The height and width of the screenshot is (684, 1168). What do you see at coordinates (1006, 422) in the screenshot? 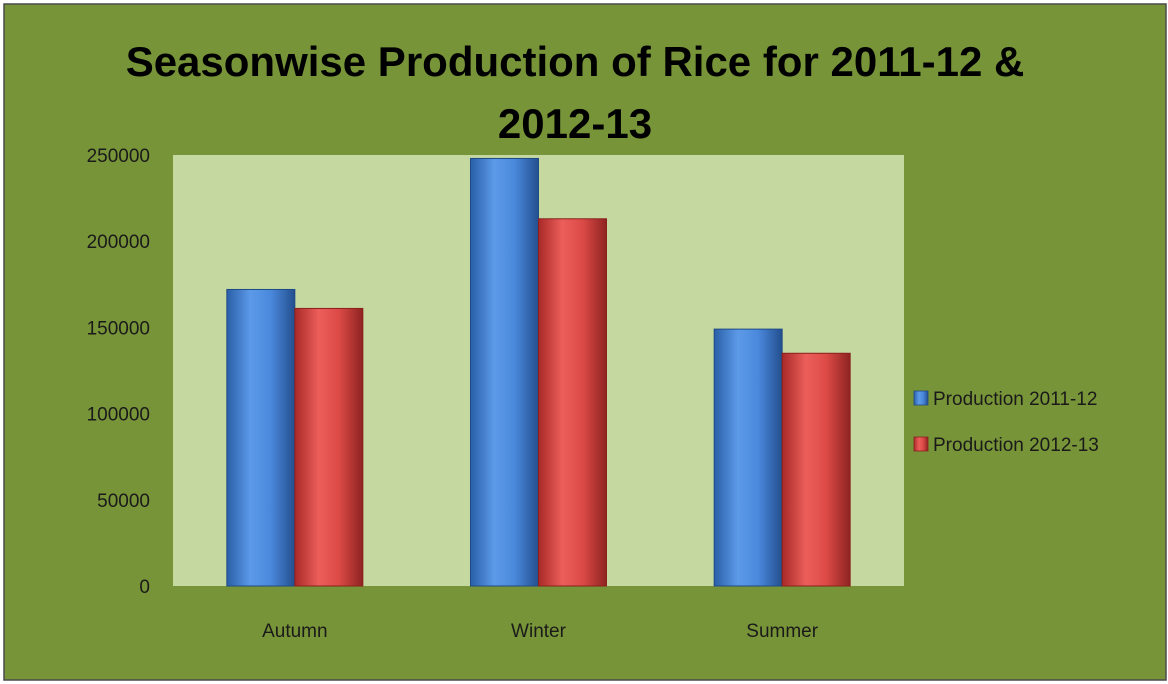
I see `legend: Production 2011-12 Production 2012-13` at bounding box center [1006, 422].